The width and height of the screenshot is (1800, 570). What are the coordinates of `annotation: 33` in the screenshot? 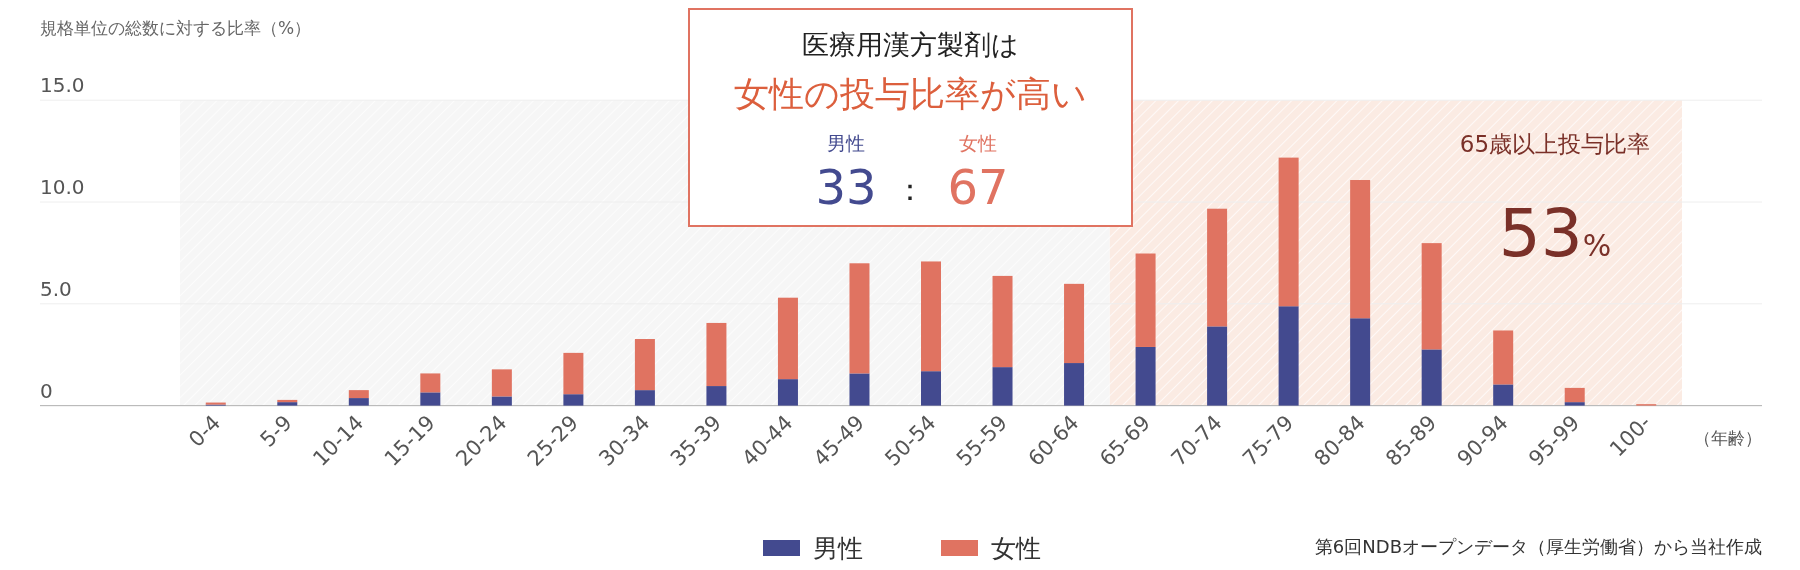 It's located at (846, 187).